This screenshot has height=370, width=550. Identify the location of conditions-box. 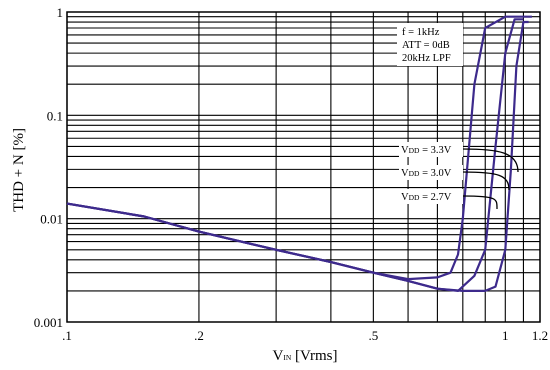
(430, 44).